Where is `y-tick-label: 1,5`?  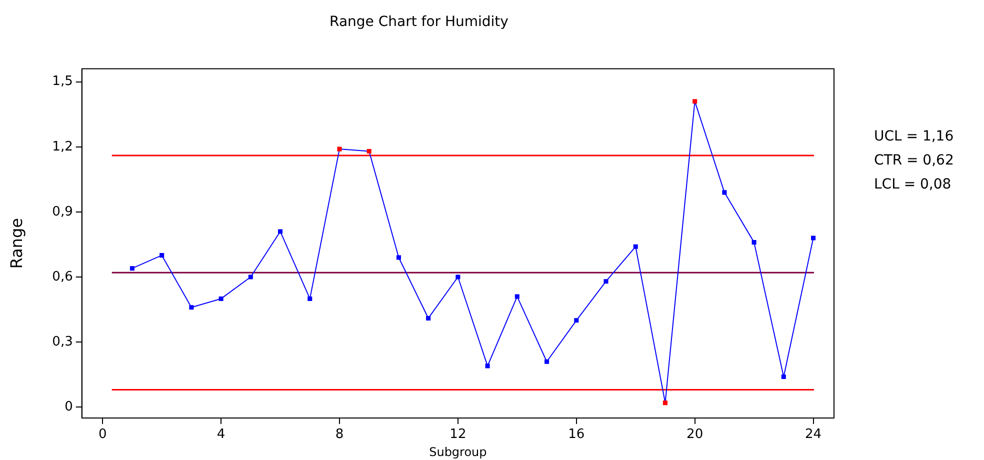 y-tick-label: 1,5 is located at coordinates (62, 82).